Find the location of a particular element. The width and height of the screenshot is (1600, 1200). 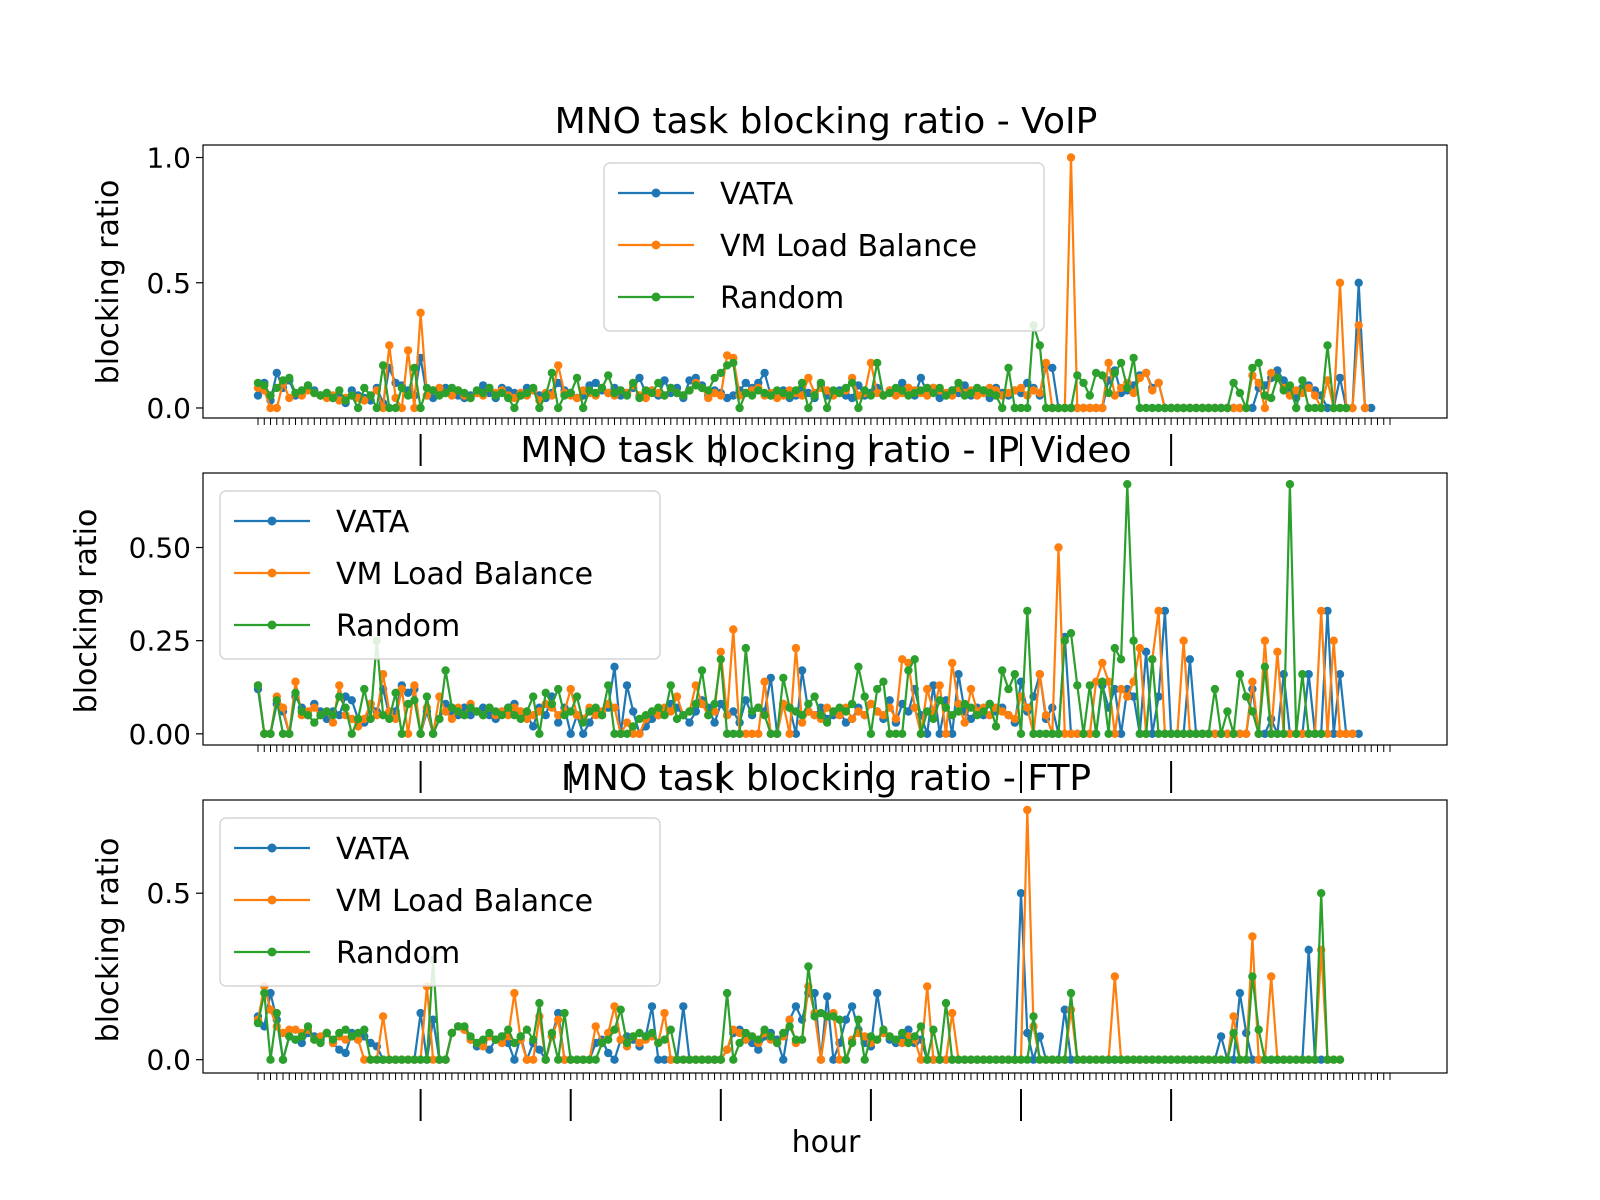

legend-label: VATA is located at coordinates (373, 522).